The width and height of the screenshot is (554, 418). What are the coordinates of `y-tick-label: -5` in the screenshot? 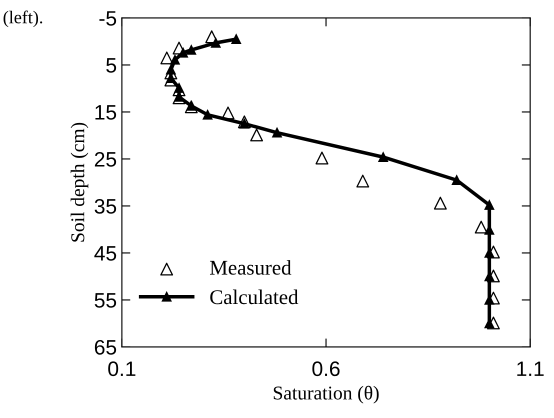 It's located at (107, 18).